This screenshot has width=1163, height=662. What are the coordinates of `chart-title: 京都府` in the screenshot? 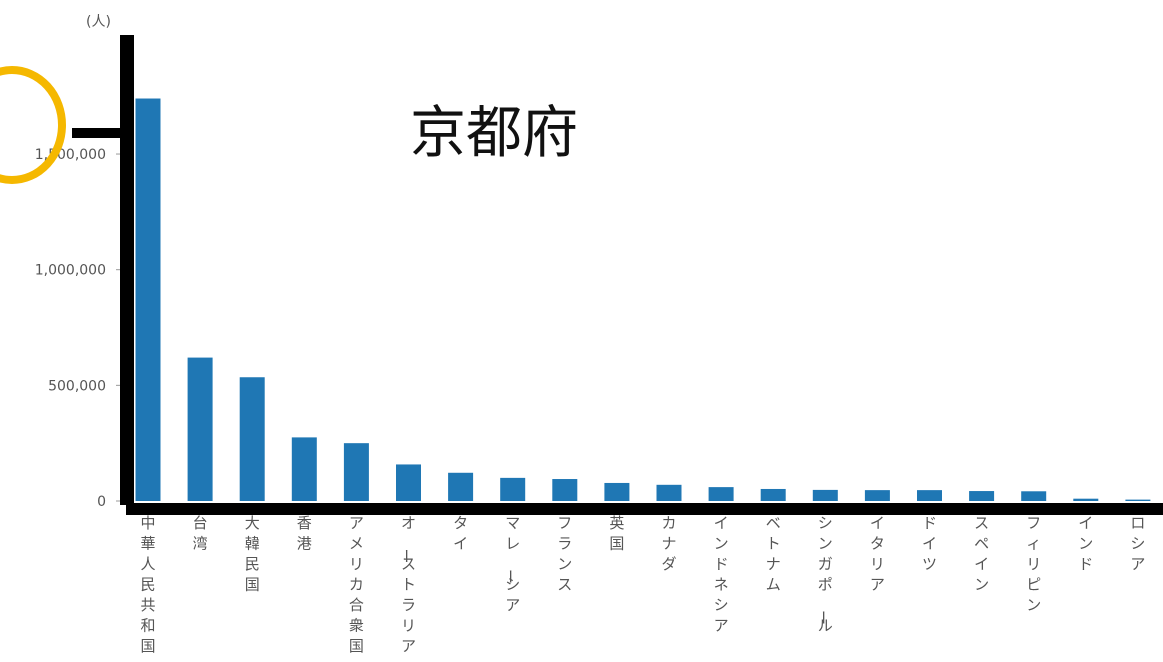 It's located at (494, 133).